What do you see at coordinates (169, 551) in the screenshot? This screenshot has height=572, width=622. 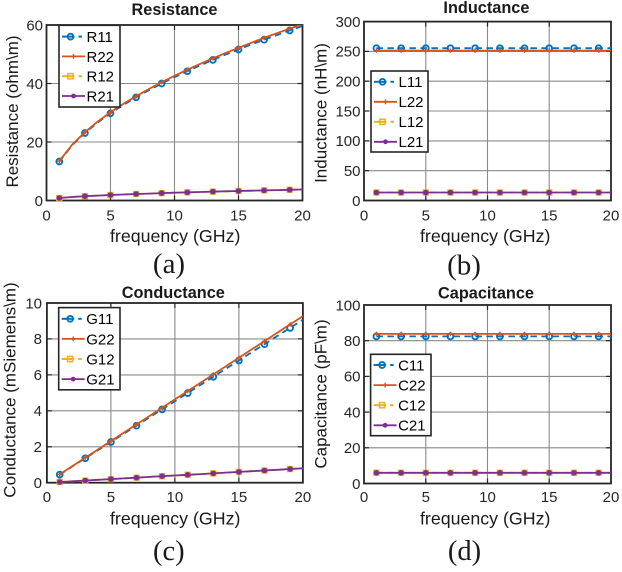 I see `svg-text: (c)` at bounding box center [169, 551].